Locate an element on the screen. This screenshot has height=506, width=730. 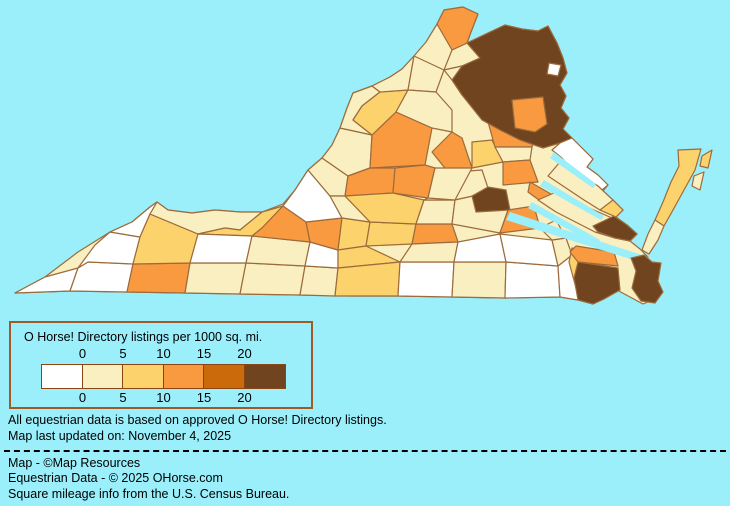
region-arlington is located at coordinates (554, 69).